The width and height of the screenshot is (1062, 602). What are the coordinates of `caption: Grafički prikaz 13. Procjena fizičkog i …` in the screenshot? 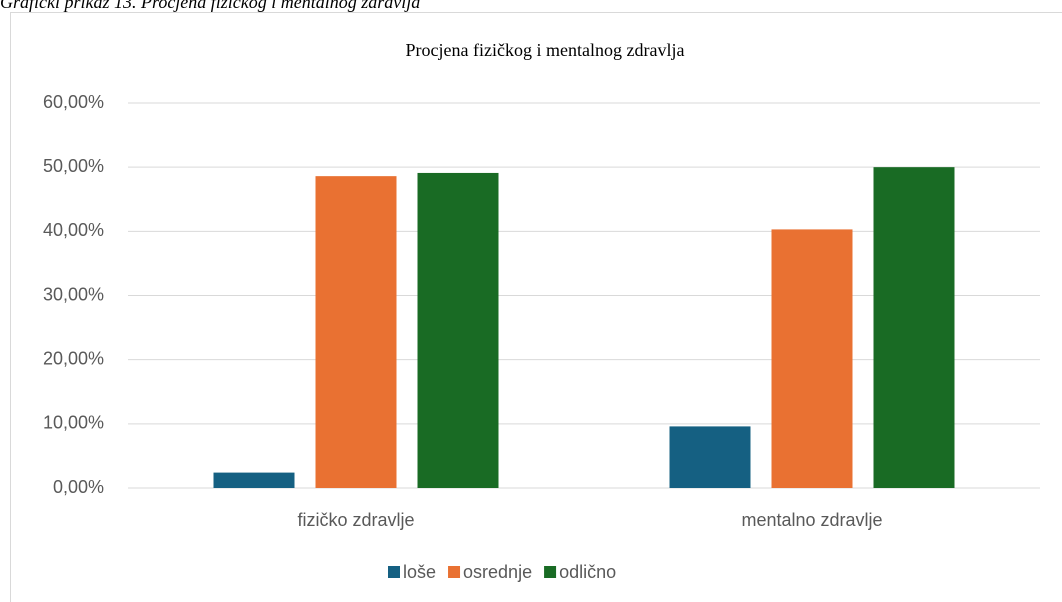 It's located at (210, 6).